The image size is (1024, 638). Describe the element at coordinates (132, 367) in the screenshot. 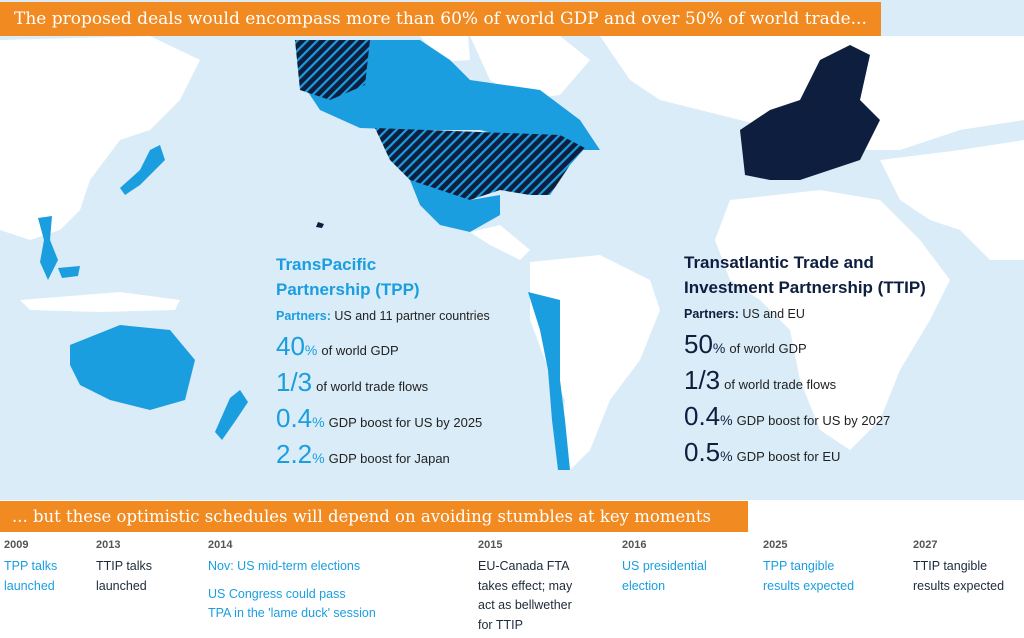

I see `australia-shape` at that location.